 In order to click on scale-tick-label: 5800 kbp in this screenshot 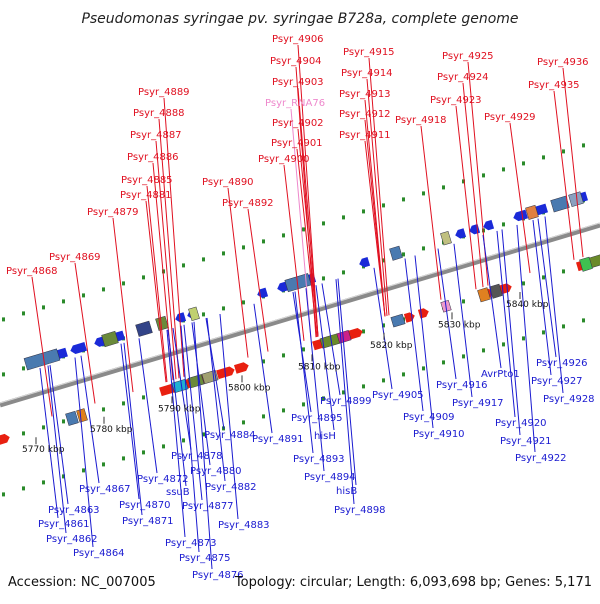, I will do `click(249, 388)`.